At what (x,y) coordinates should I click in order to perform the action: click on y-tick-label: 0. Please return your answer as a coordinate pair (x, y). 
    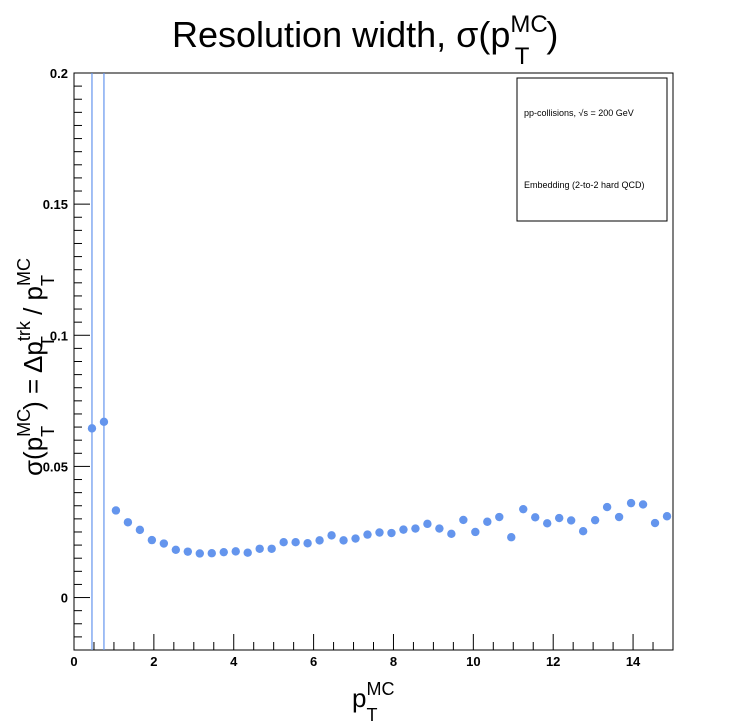
    Looking at the image, I should click on (64, 598).